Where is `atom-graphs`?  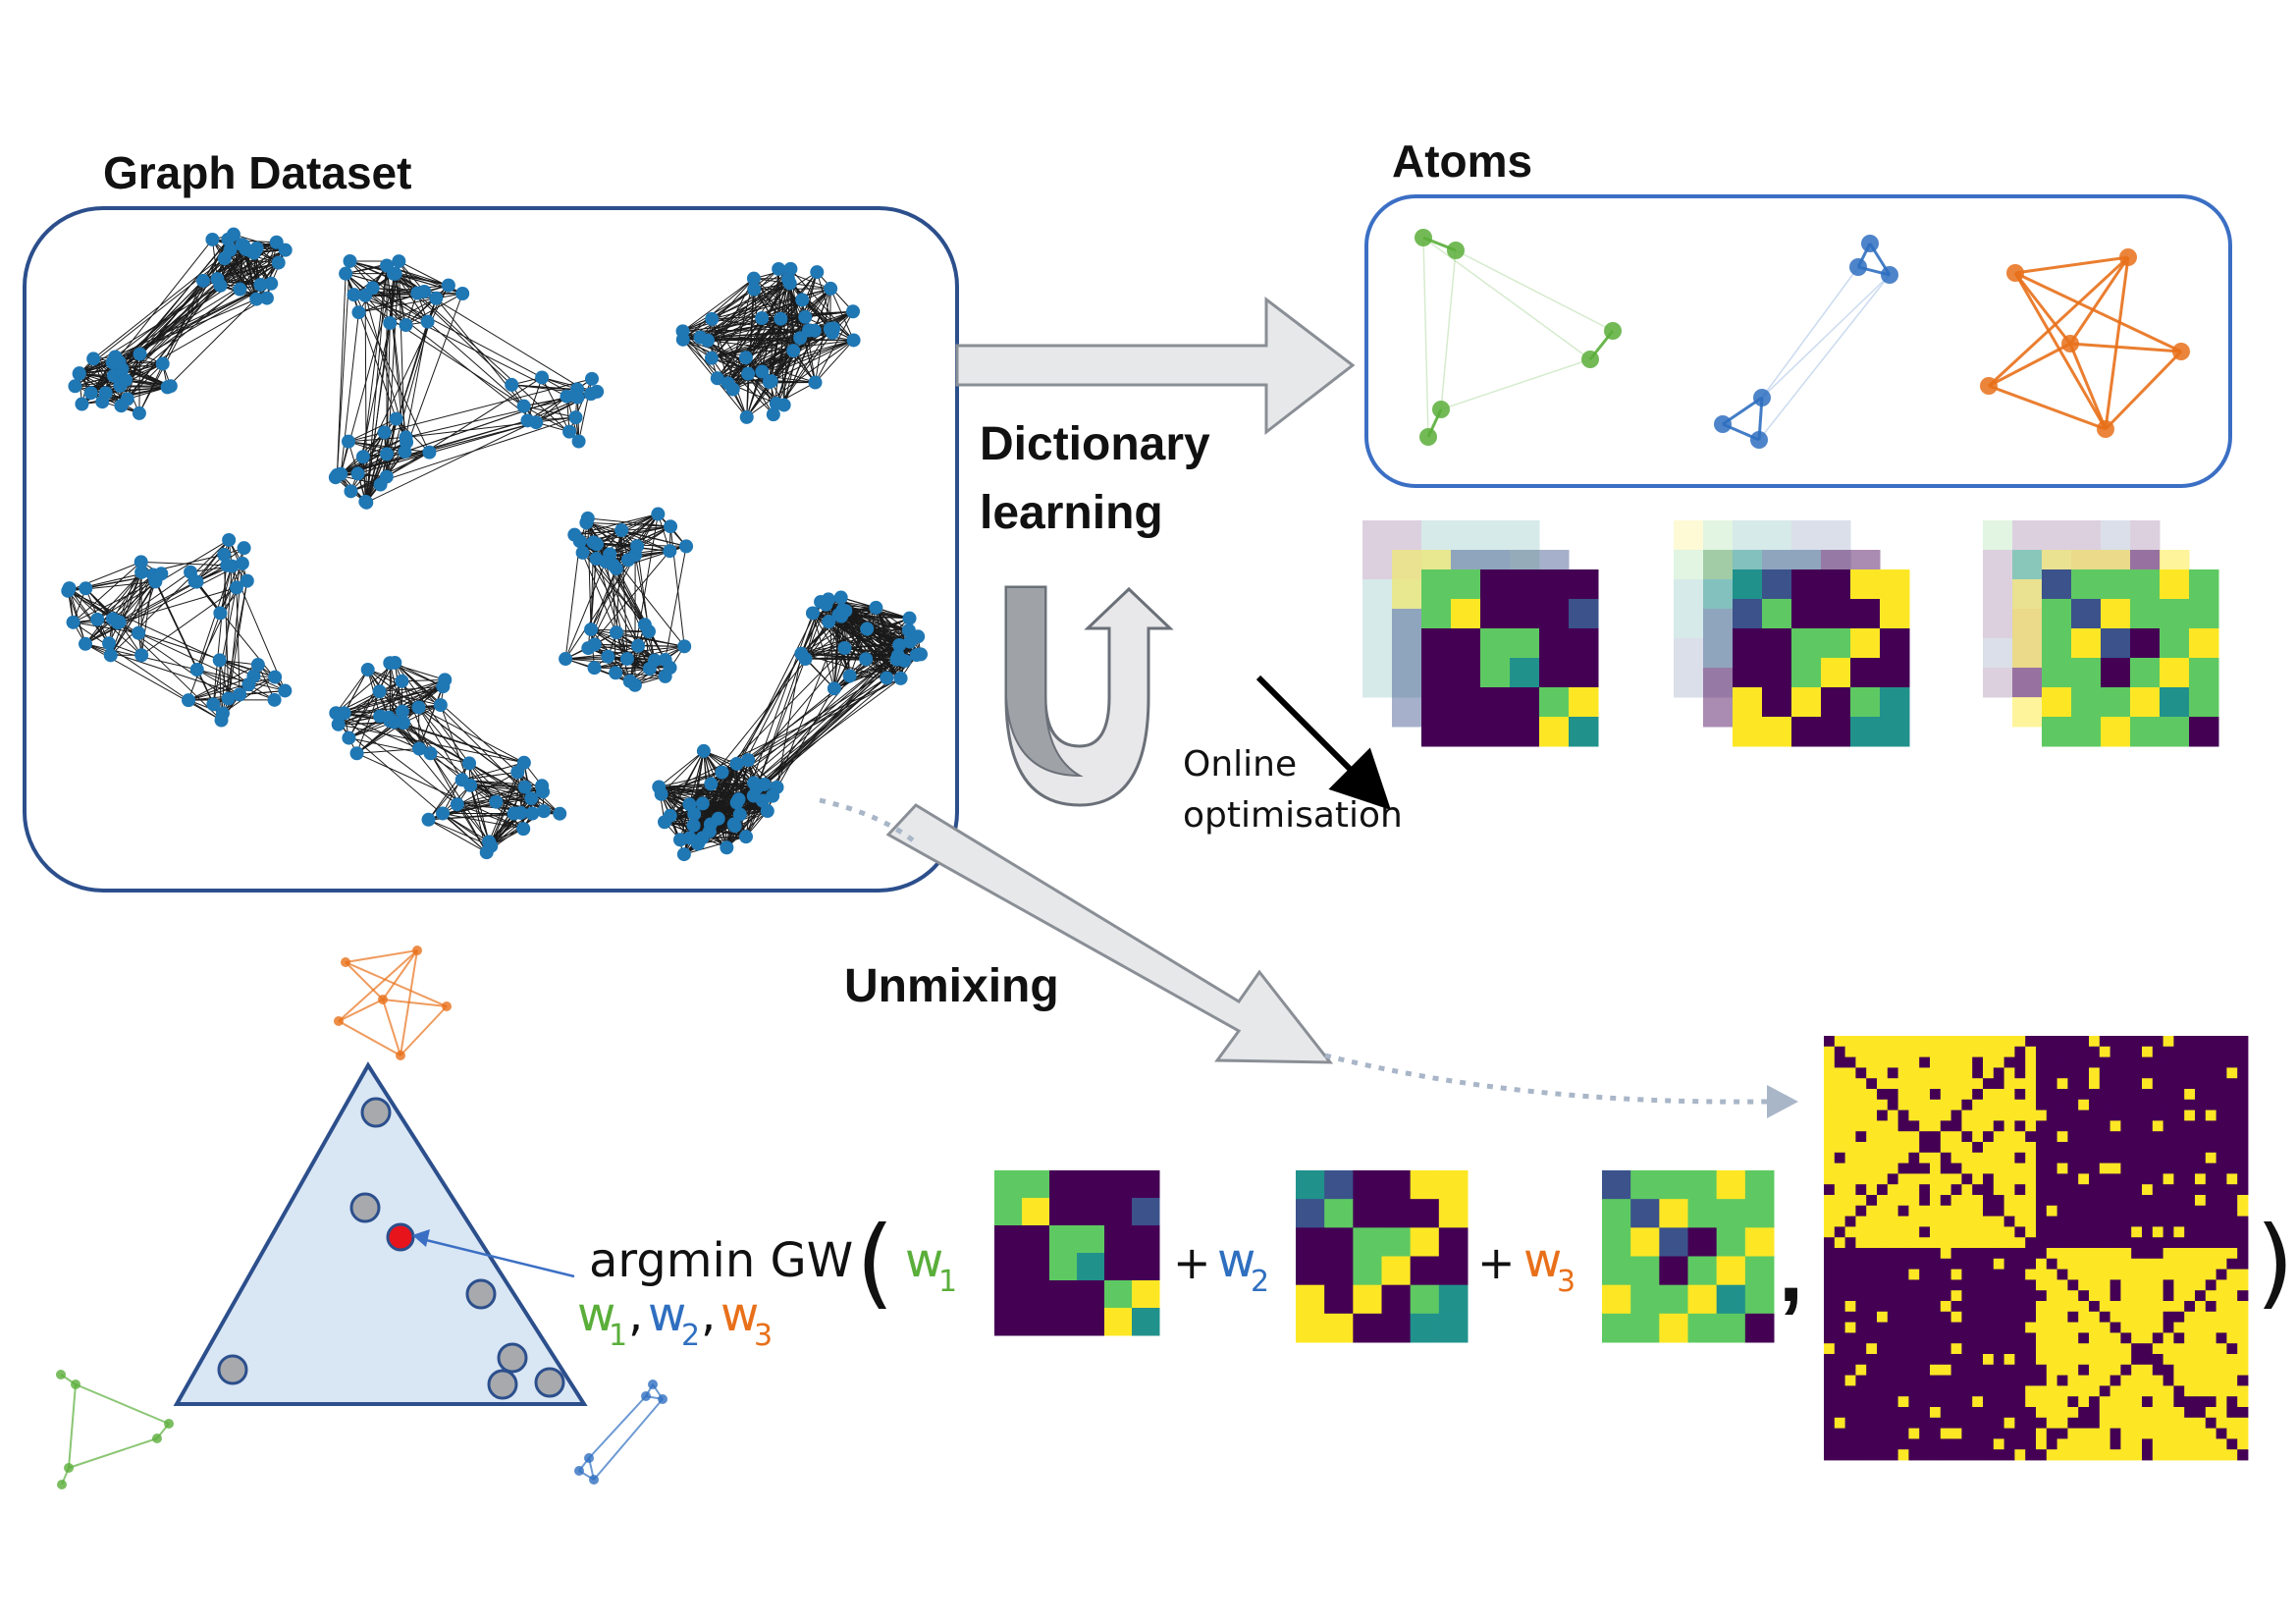
atom-graphs is located at coordinates (1803, 339).